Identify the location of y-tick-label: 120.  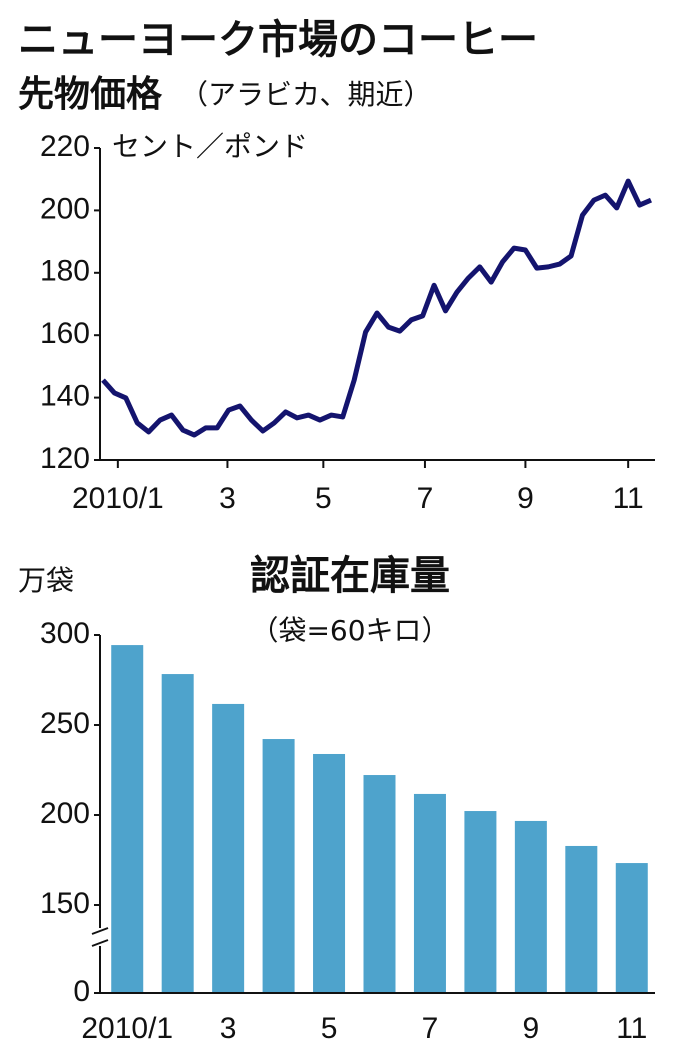
(65, 458).